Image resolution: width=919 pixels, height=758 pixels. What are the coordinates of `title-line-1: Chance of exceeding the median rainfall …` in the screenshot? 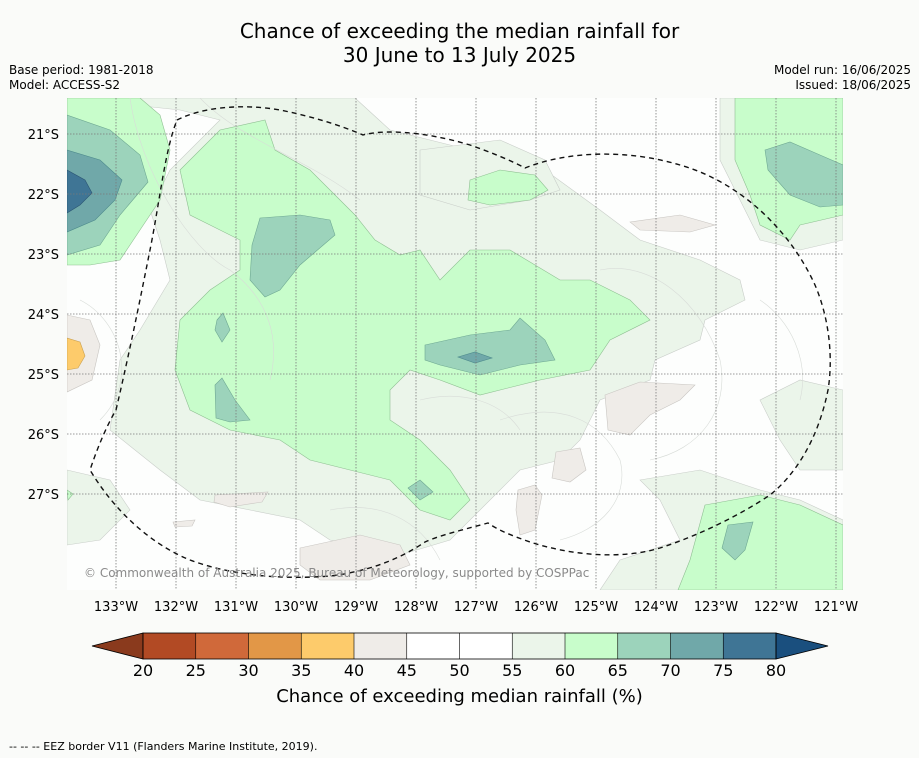 It's located at (459, 31).